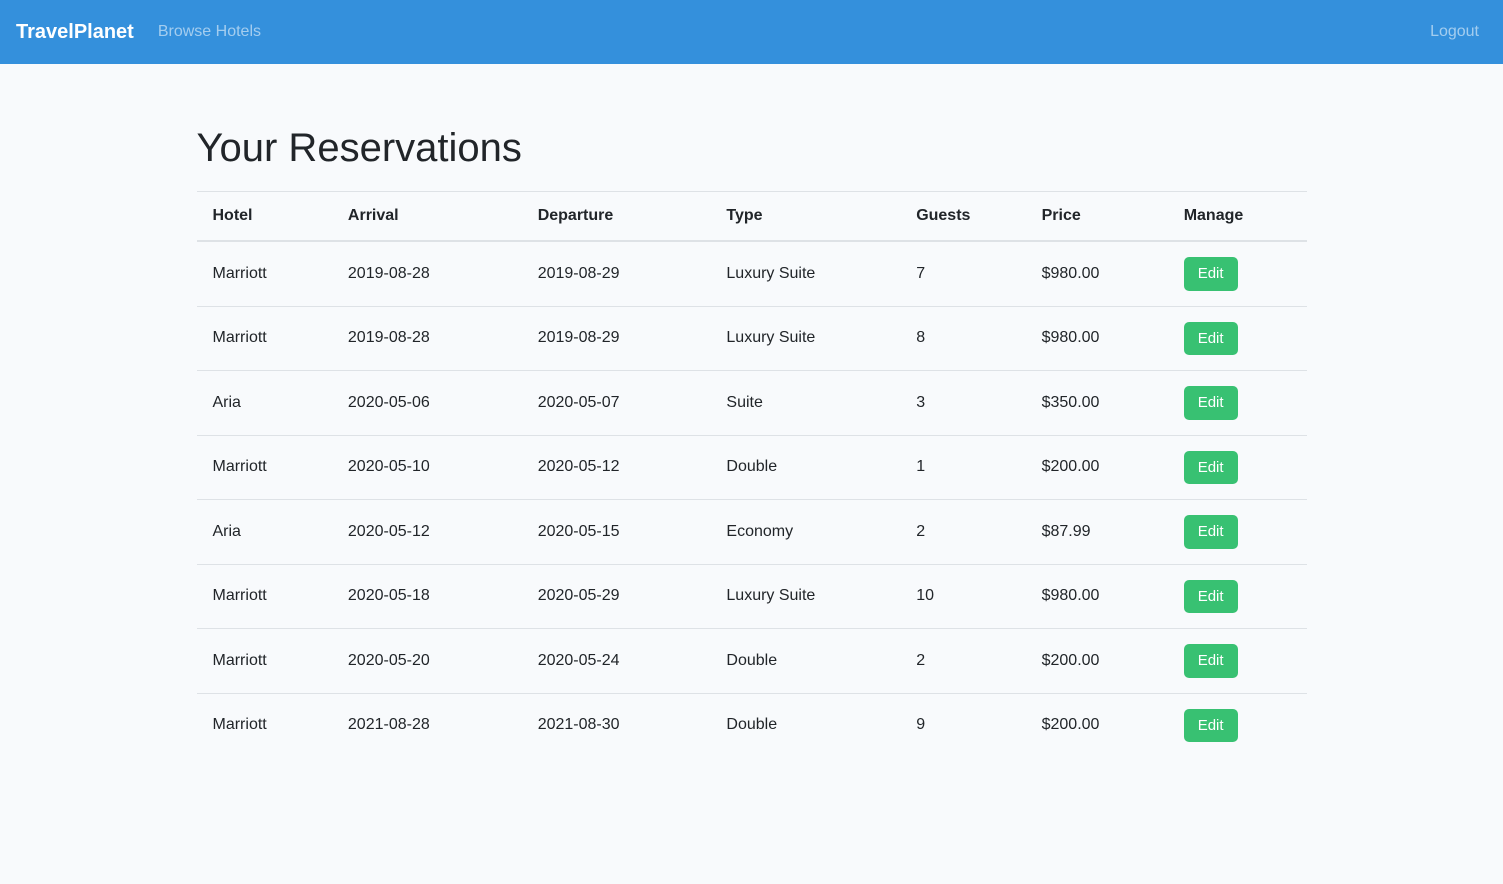 Image resolution: width=1503 pixels, height=884 pixels. What do you see at coordinates (426, 402) in the screenshot?
I see `cell-arrival: 2020-05-06` at bounding box center [426, 402].